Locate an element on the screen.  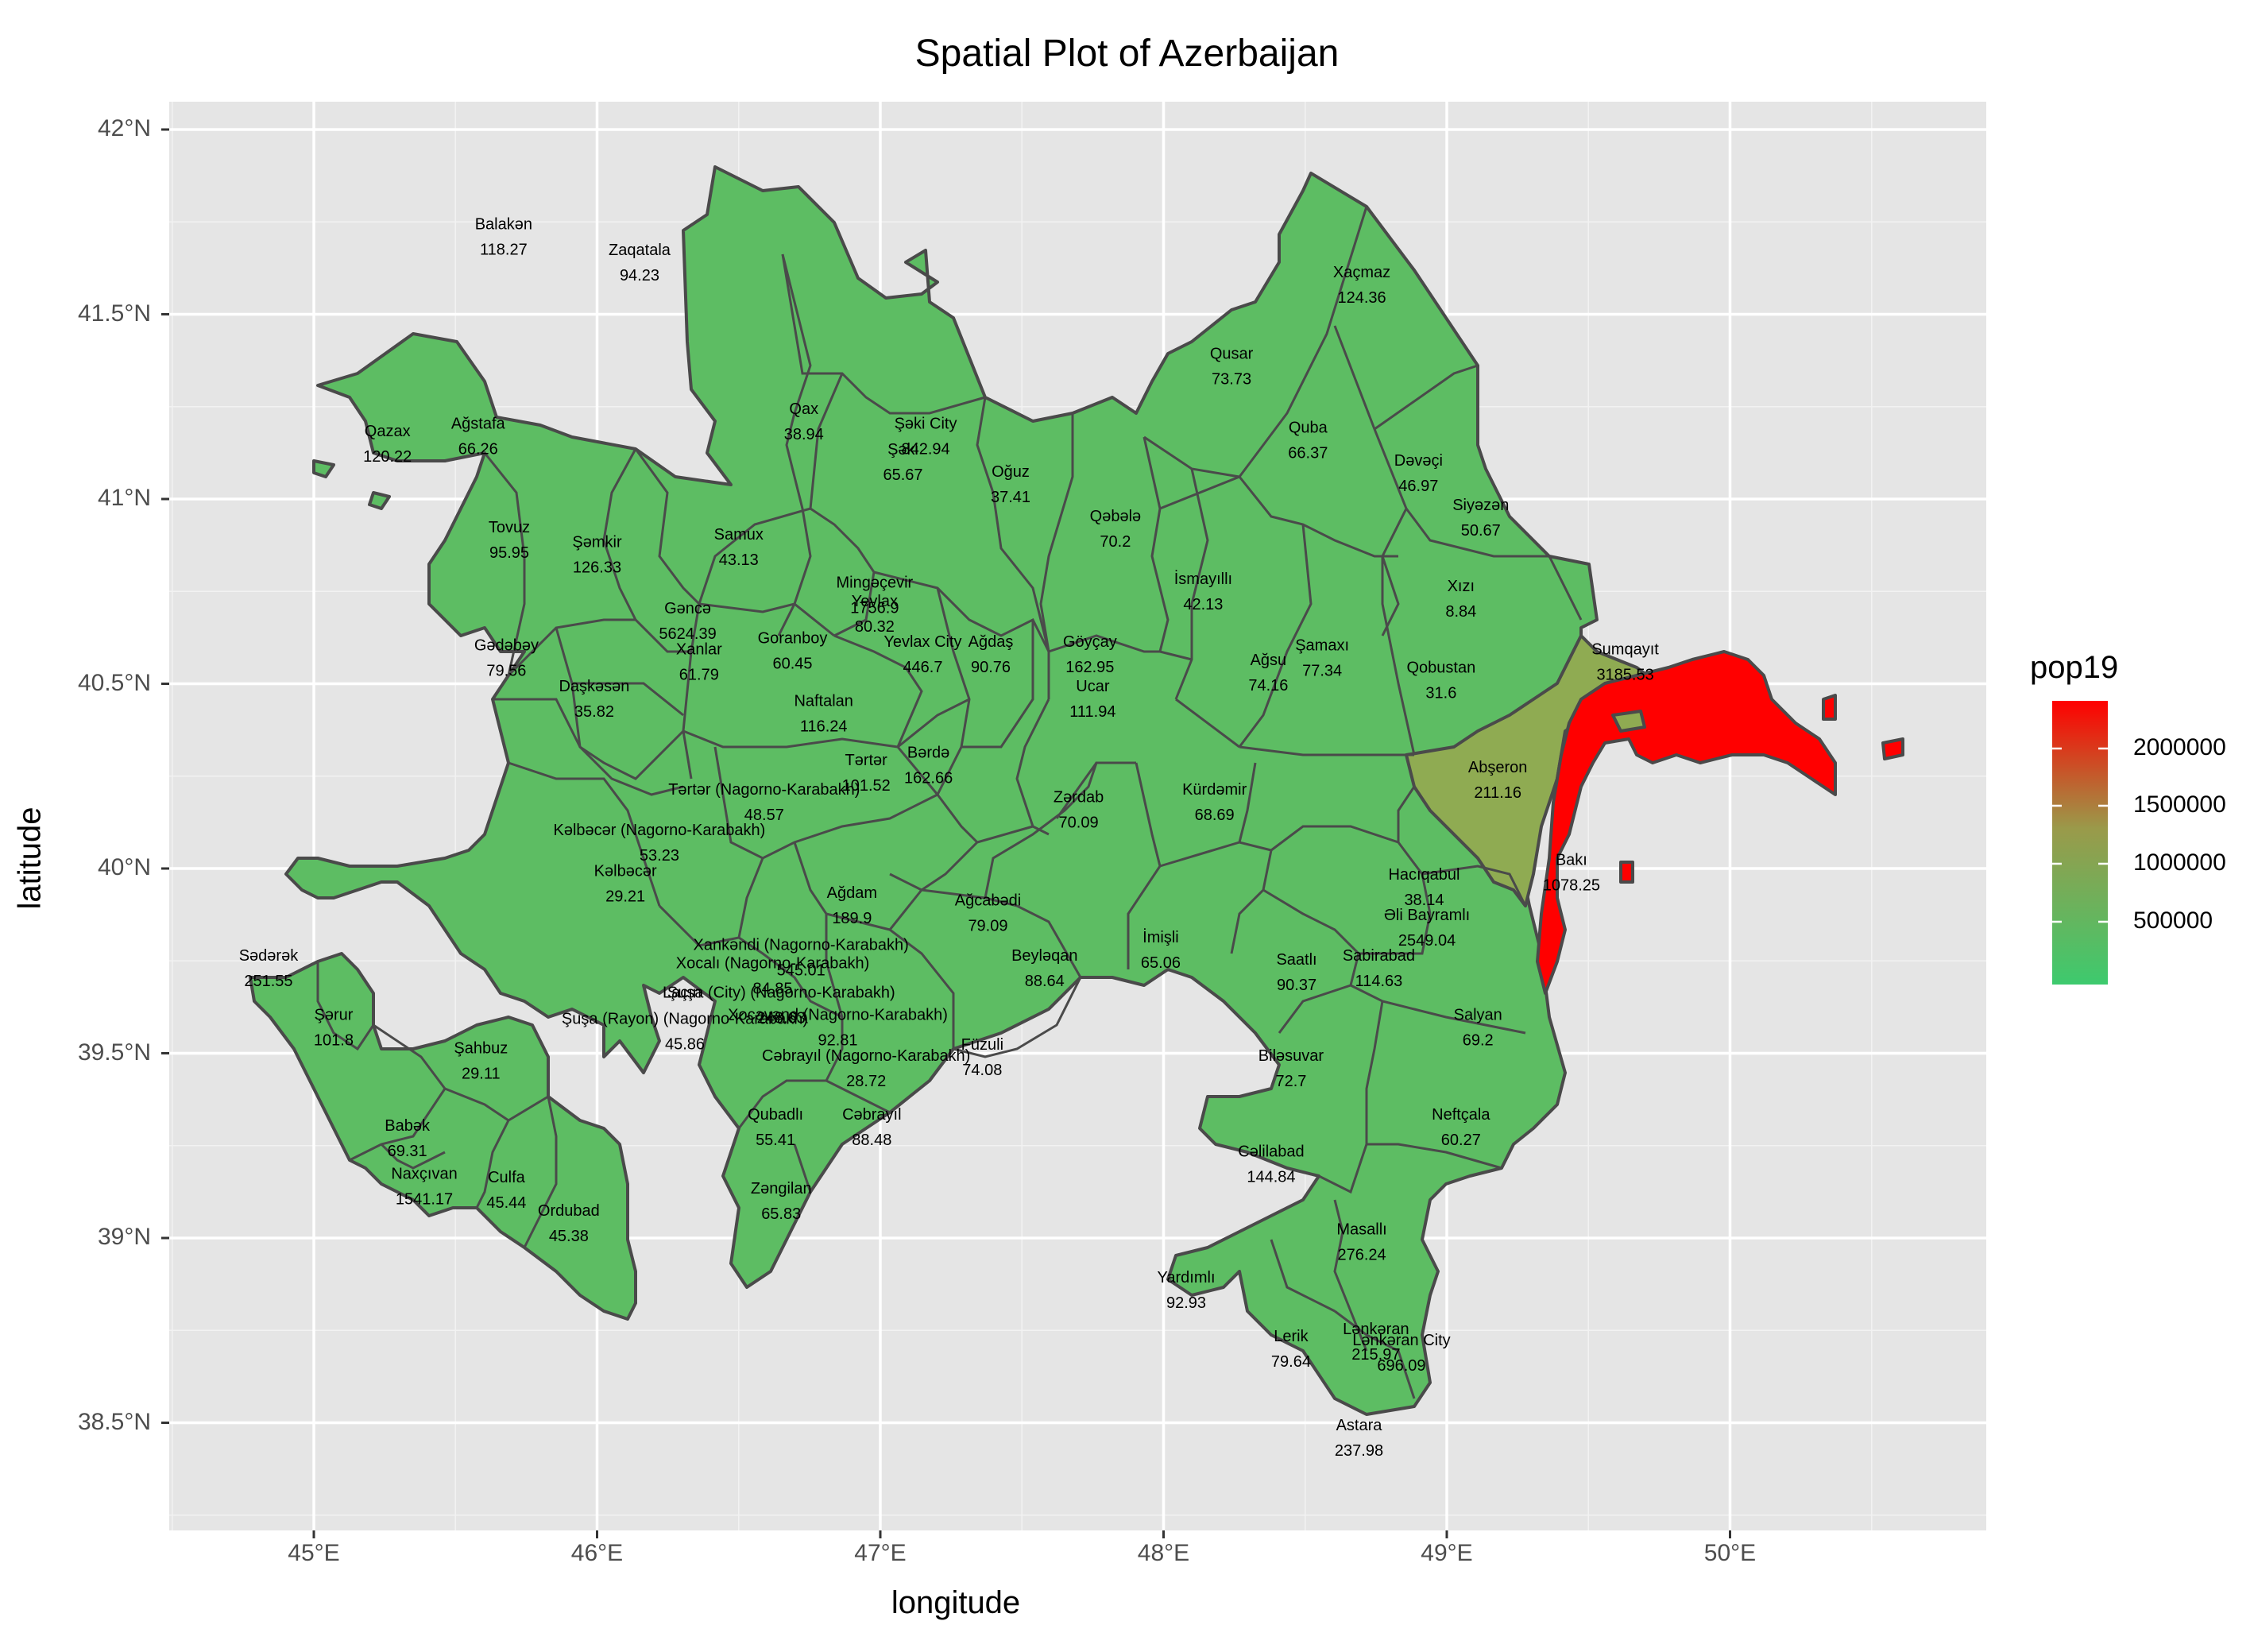
region-name: Qax is located at coordinates (803, 409).